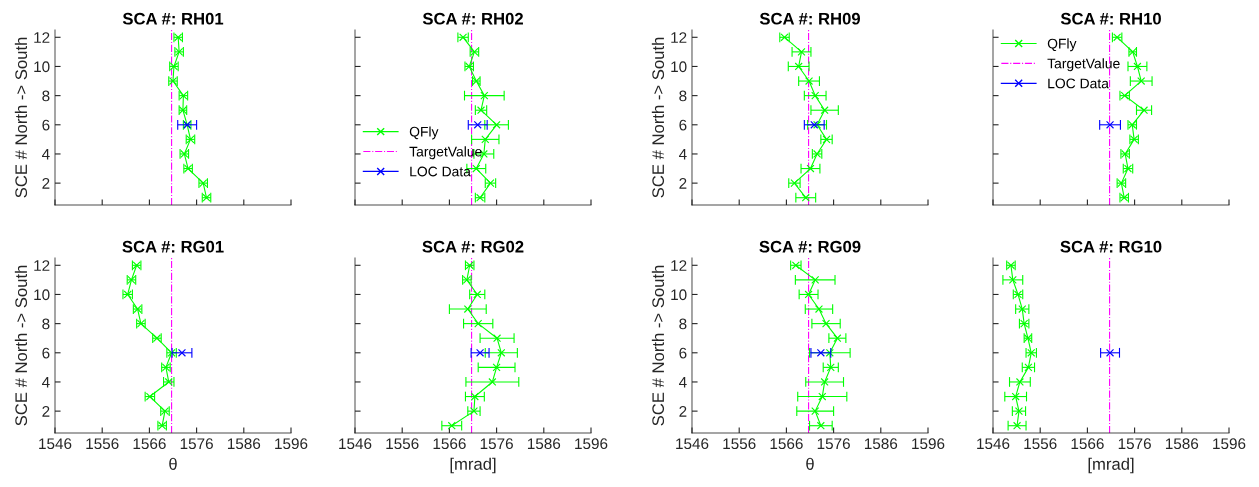 The image size is (1259, 487). I want to click on legend-label: QFly, so click(424, 133).